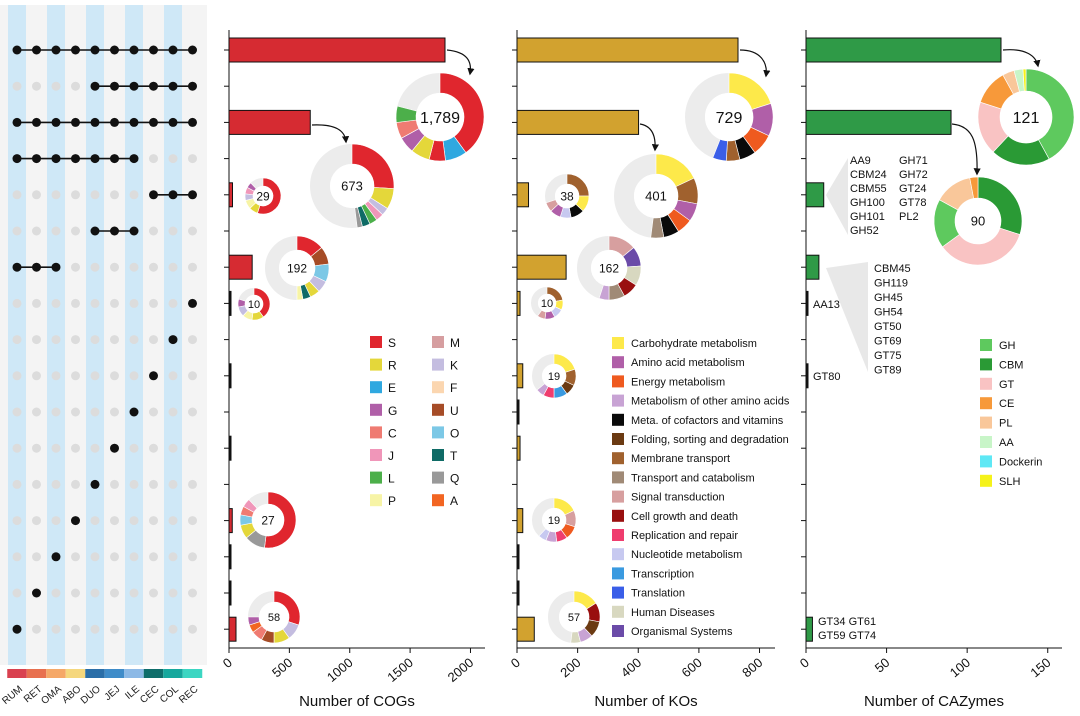 Image resolution: width=1080 pixels, height=716 pixels. Describe the element at coordinates (888, 298) in the screenshot. I see `caz-annotation-text: GH45` at that location.